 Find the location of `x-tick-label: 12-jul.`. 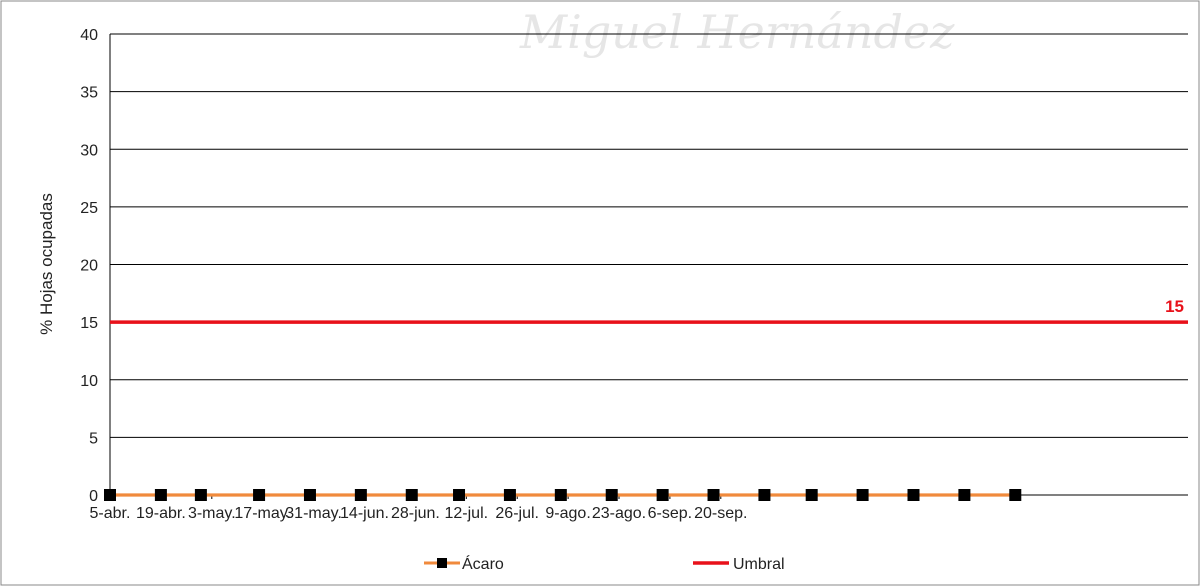

x-tick-label: 12-jul. is located at coordinates (467, 513).